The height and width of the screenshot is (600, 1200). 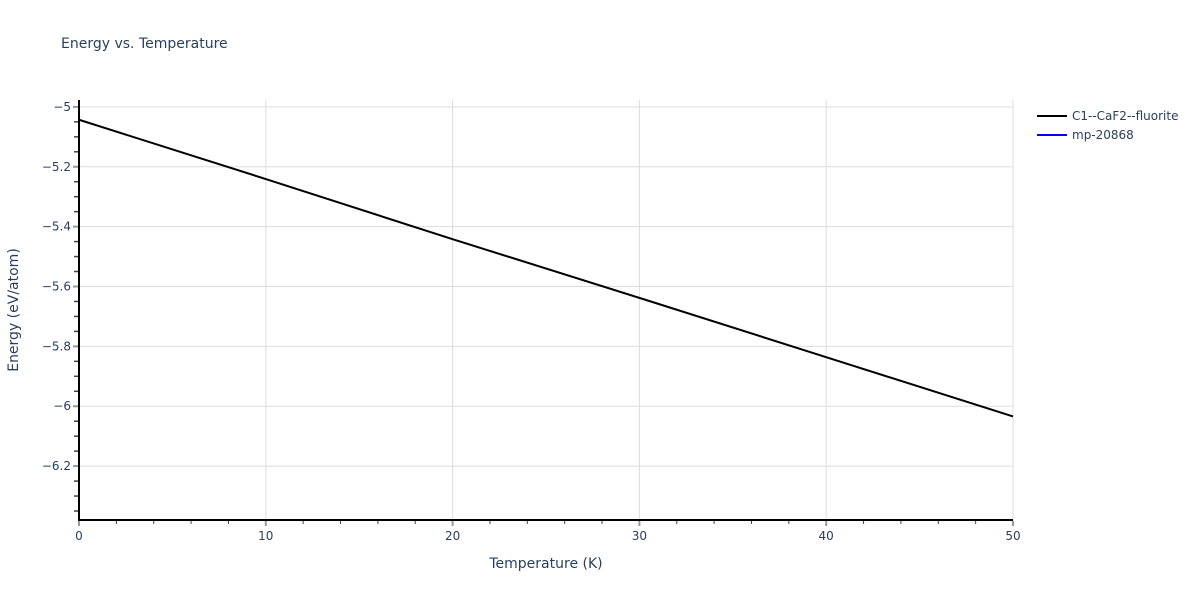 What do you see at coordinates (56, 466) in the screenshot?
I see `y-tick-label: −6.2` at bounding box center [56, 466].